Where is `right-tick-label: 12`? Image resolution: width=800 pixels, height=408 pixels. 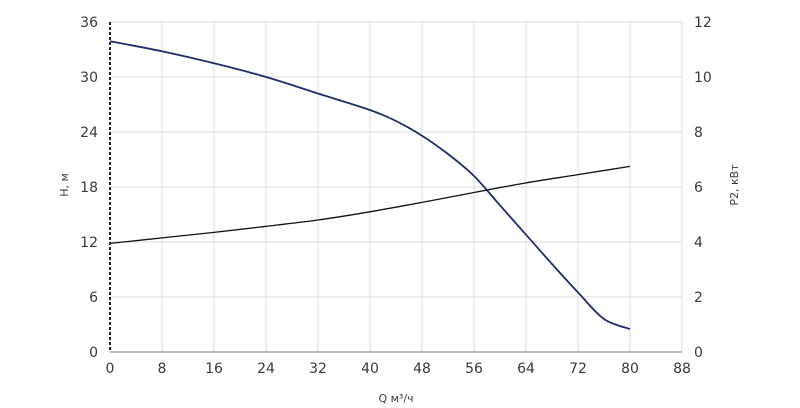 right-tick-label: 12 is located at coordinates (703, 23).